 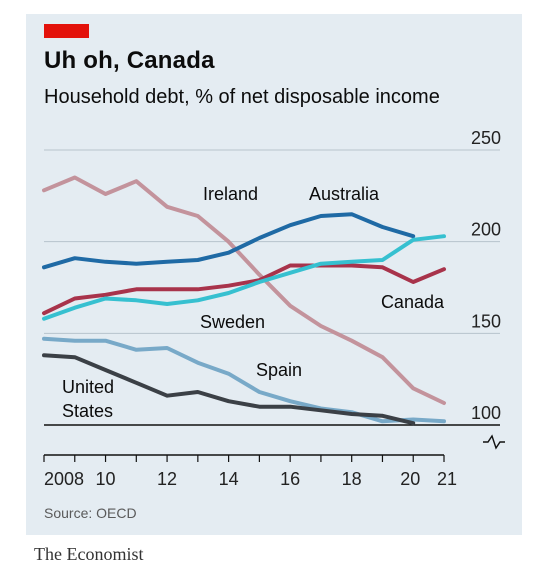 I want to click on y-tick-label: 250, so click(x=486, y=138).